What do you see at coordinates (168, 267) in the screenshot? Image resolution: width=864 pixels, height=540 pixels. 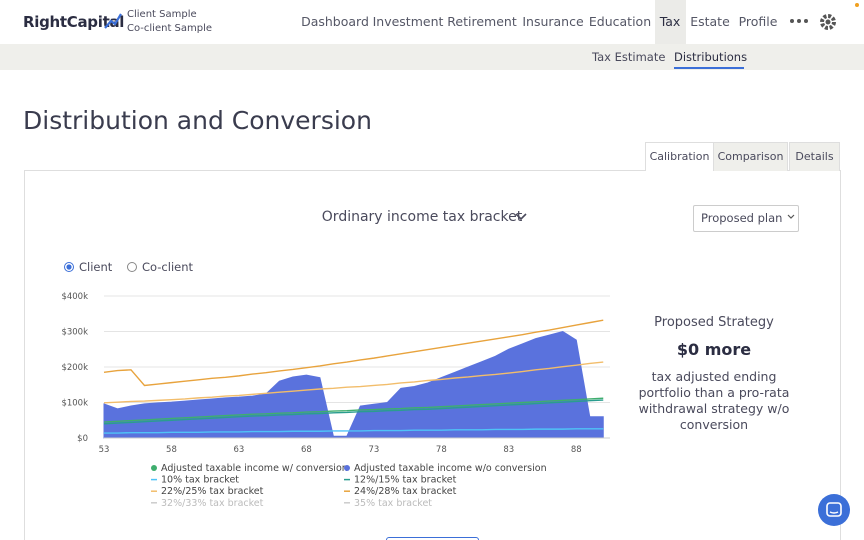 I see `radio-label: Co-client` at bounding box center [168, 267].